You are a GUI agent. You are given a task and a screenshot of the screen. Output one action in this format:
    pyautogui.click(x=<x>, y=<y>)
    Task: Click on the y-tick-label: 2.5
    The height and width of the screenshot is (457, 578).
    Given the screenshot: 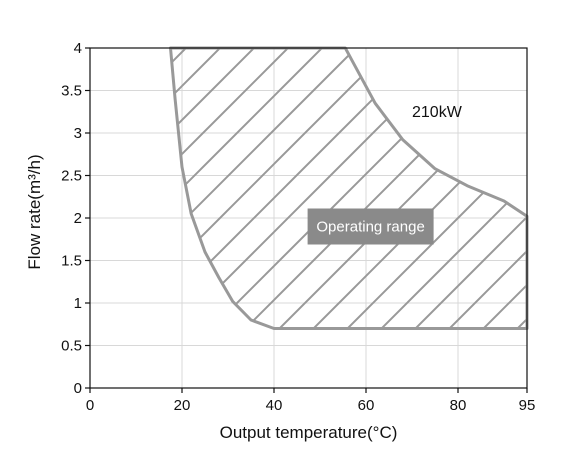 What is the action you would take?
    pyautogui.click(x=71, y=176)
    